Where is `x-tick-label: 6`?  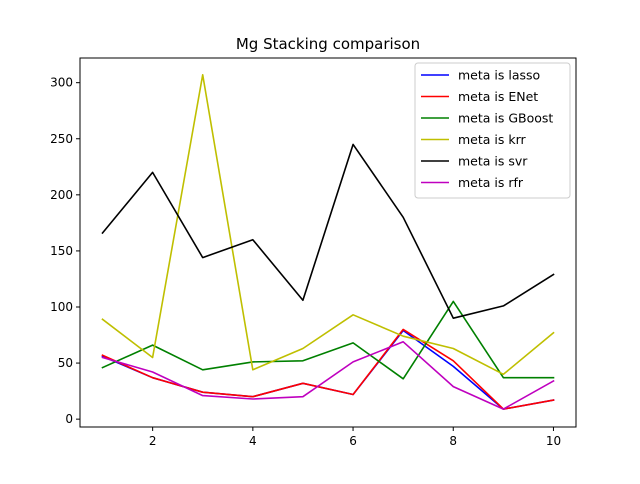 x-tick-label: 6 is located at coordinates (353, 441).